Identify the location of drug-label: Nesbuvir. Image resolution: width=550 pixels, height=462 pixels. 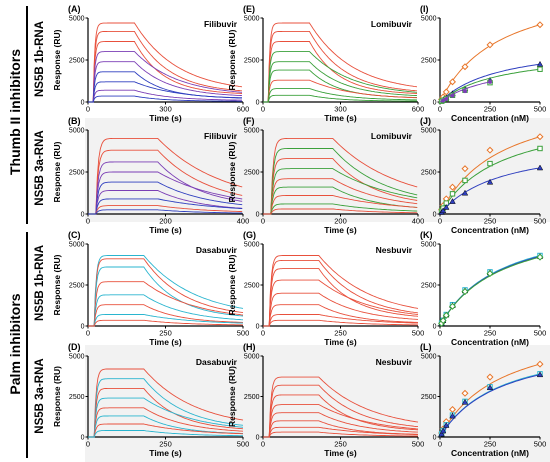
(394, 362).